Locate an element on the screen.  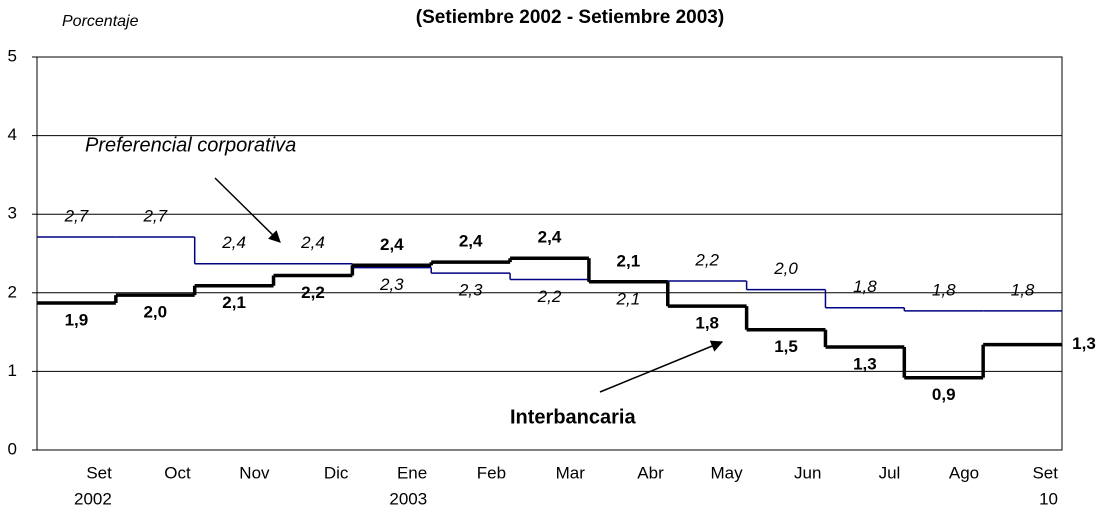
x-tick-label: May is located at coordinates (726, 472).